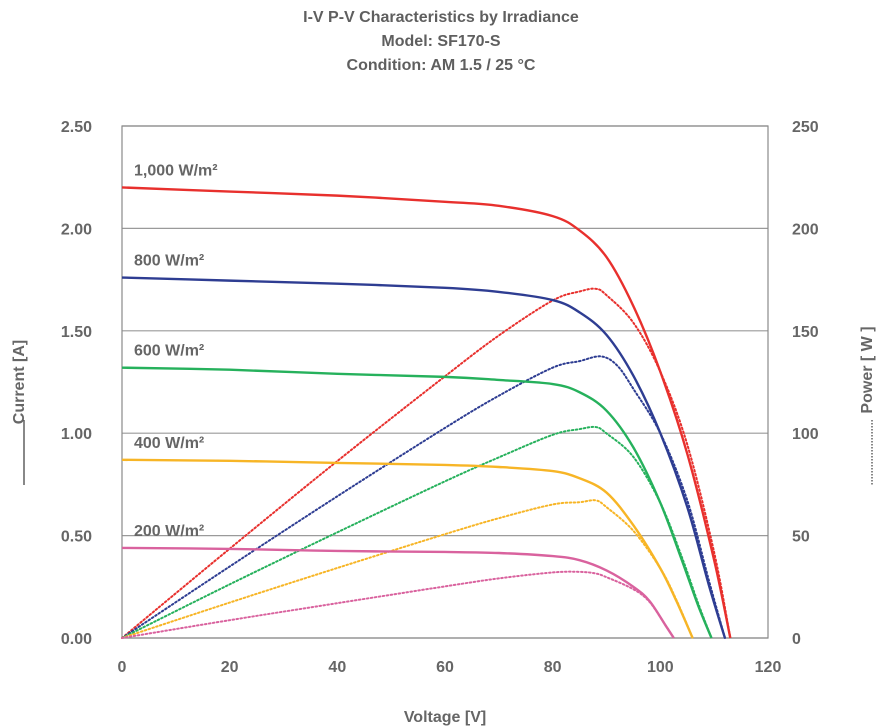 The height and width of the screenshot is (728, 882). What do you see at coordinates (176, 170) in the screenshot?
I see `irradiance-label-0: 1,000 W/m²` at bounding box center [176, 170].